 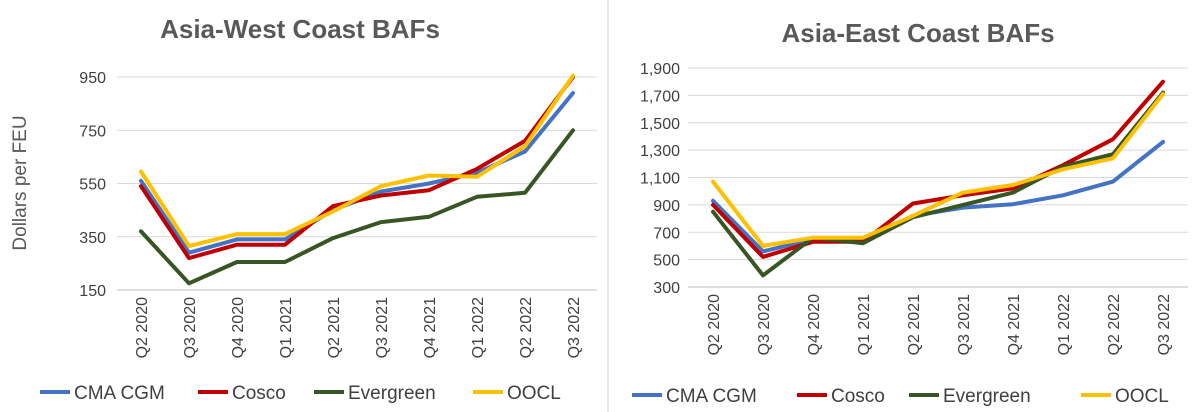 I want to click on series-line-oocl, so click(x=938, y=170).